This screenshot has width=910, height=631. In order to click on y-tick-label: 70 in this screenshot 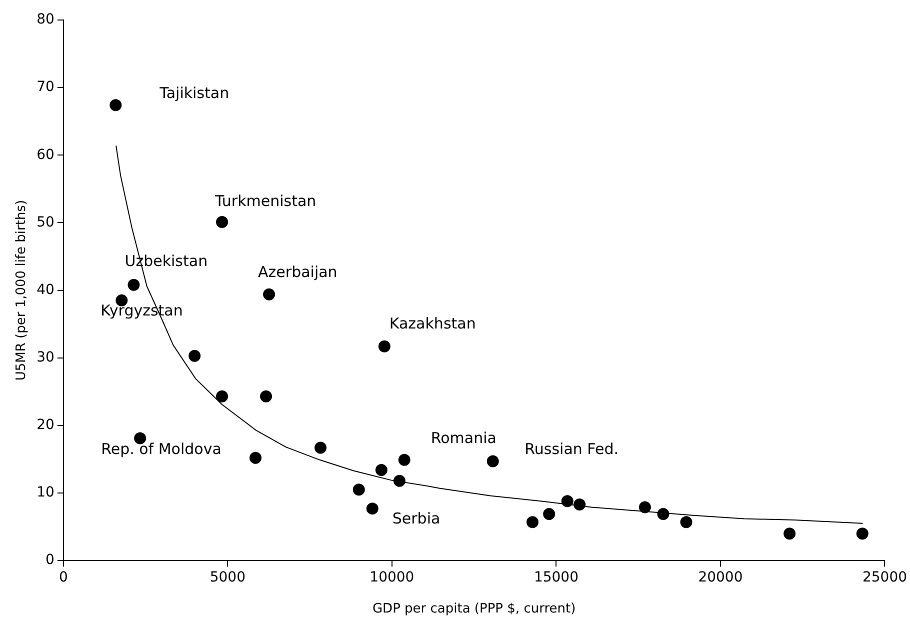, I will do `click(45, 87)`.